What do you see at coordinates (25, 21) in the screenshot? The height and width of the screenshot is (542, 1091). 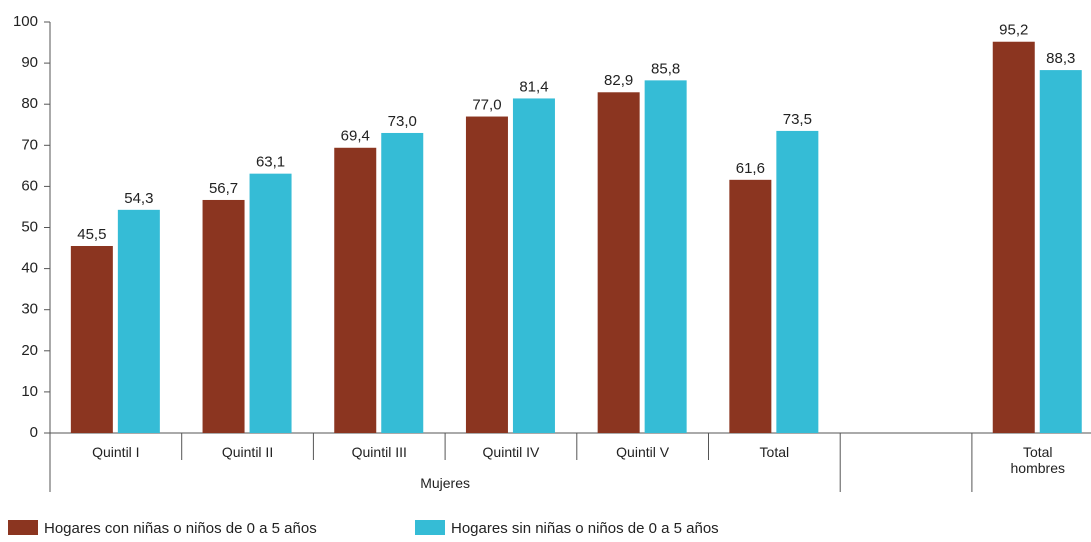 I see `y-tick-label: 100` at bounding box center [25, 21].